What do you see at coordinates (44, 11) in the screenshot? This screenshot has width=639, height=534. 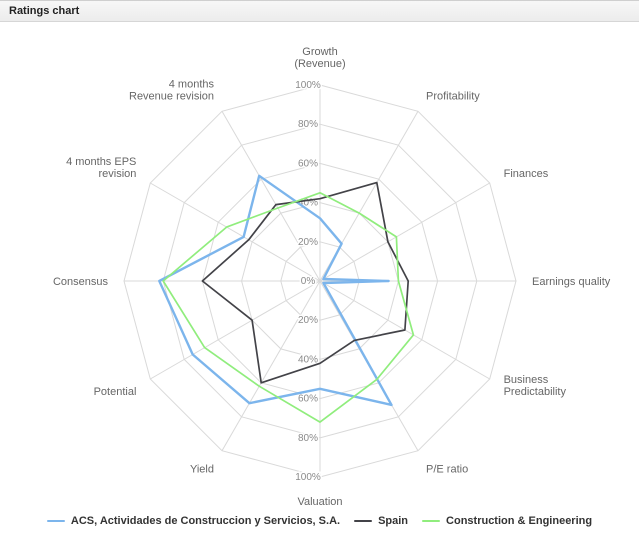 I see `panel-title: Ratings chart` at bounding box center [44, 11].